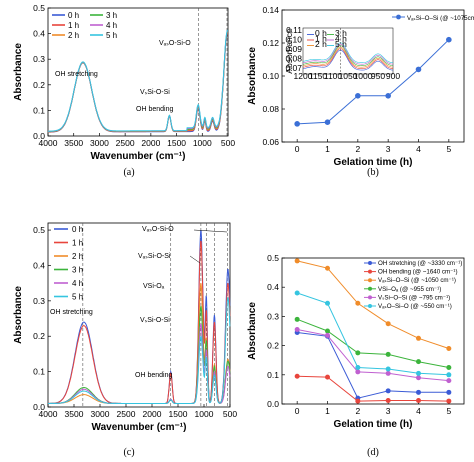 The width and height of the screenshot is (474, 462). What do you see at coordinates (39, 59) in the screenshot?
I see `panel-a-y-tick-label: 0.3` at bounding box center [39, 59].